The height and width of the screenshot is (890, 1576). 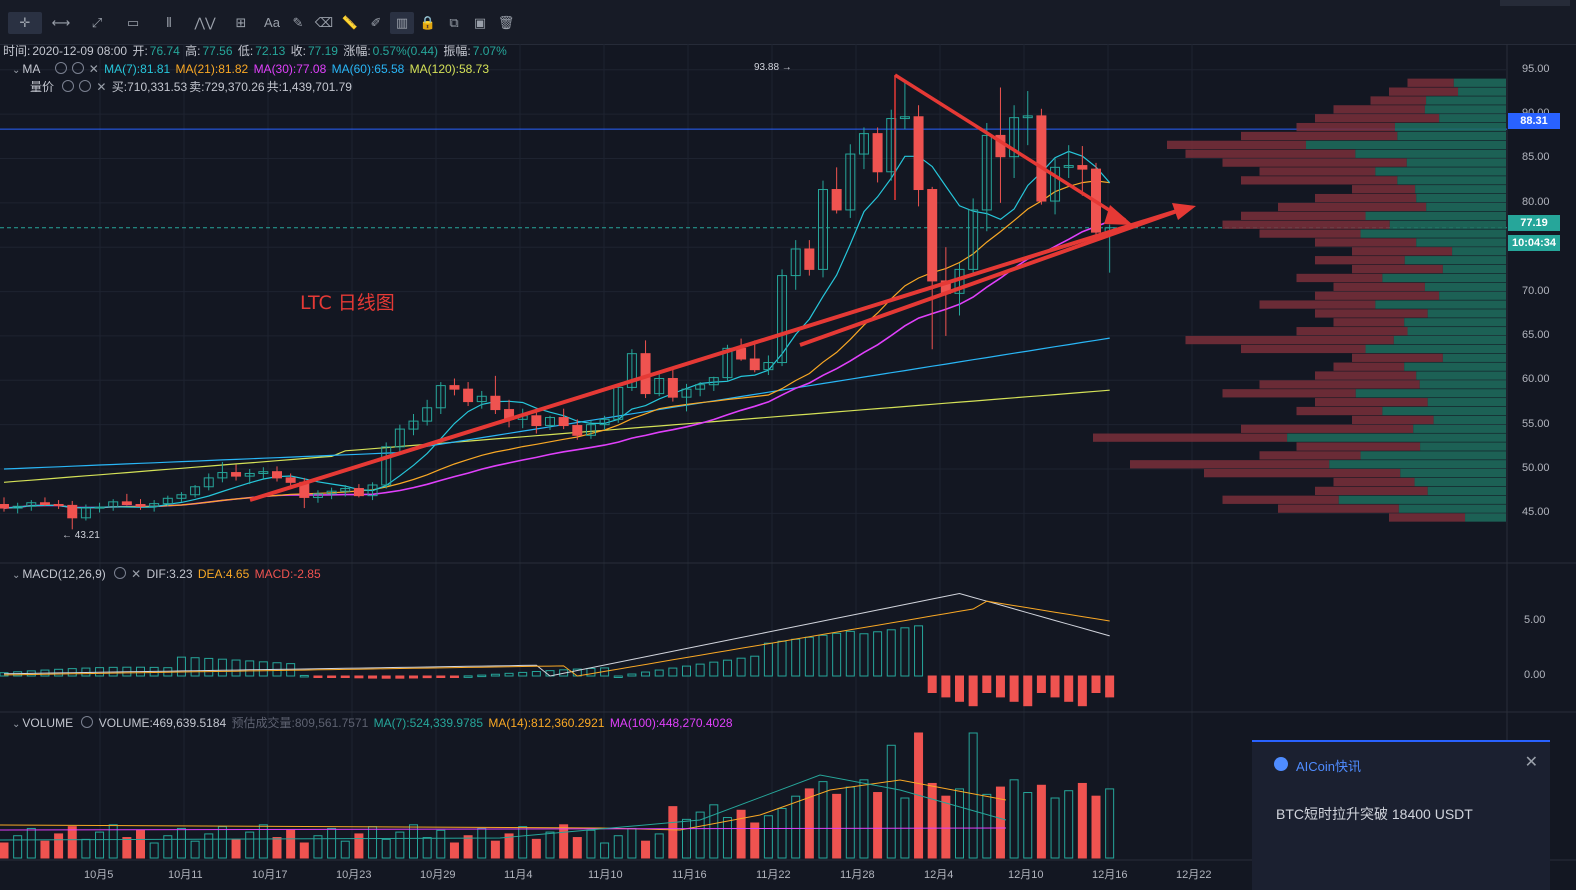 I want to click on toolbar-right-tab, so click(x=1535, y=3).